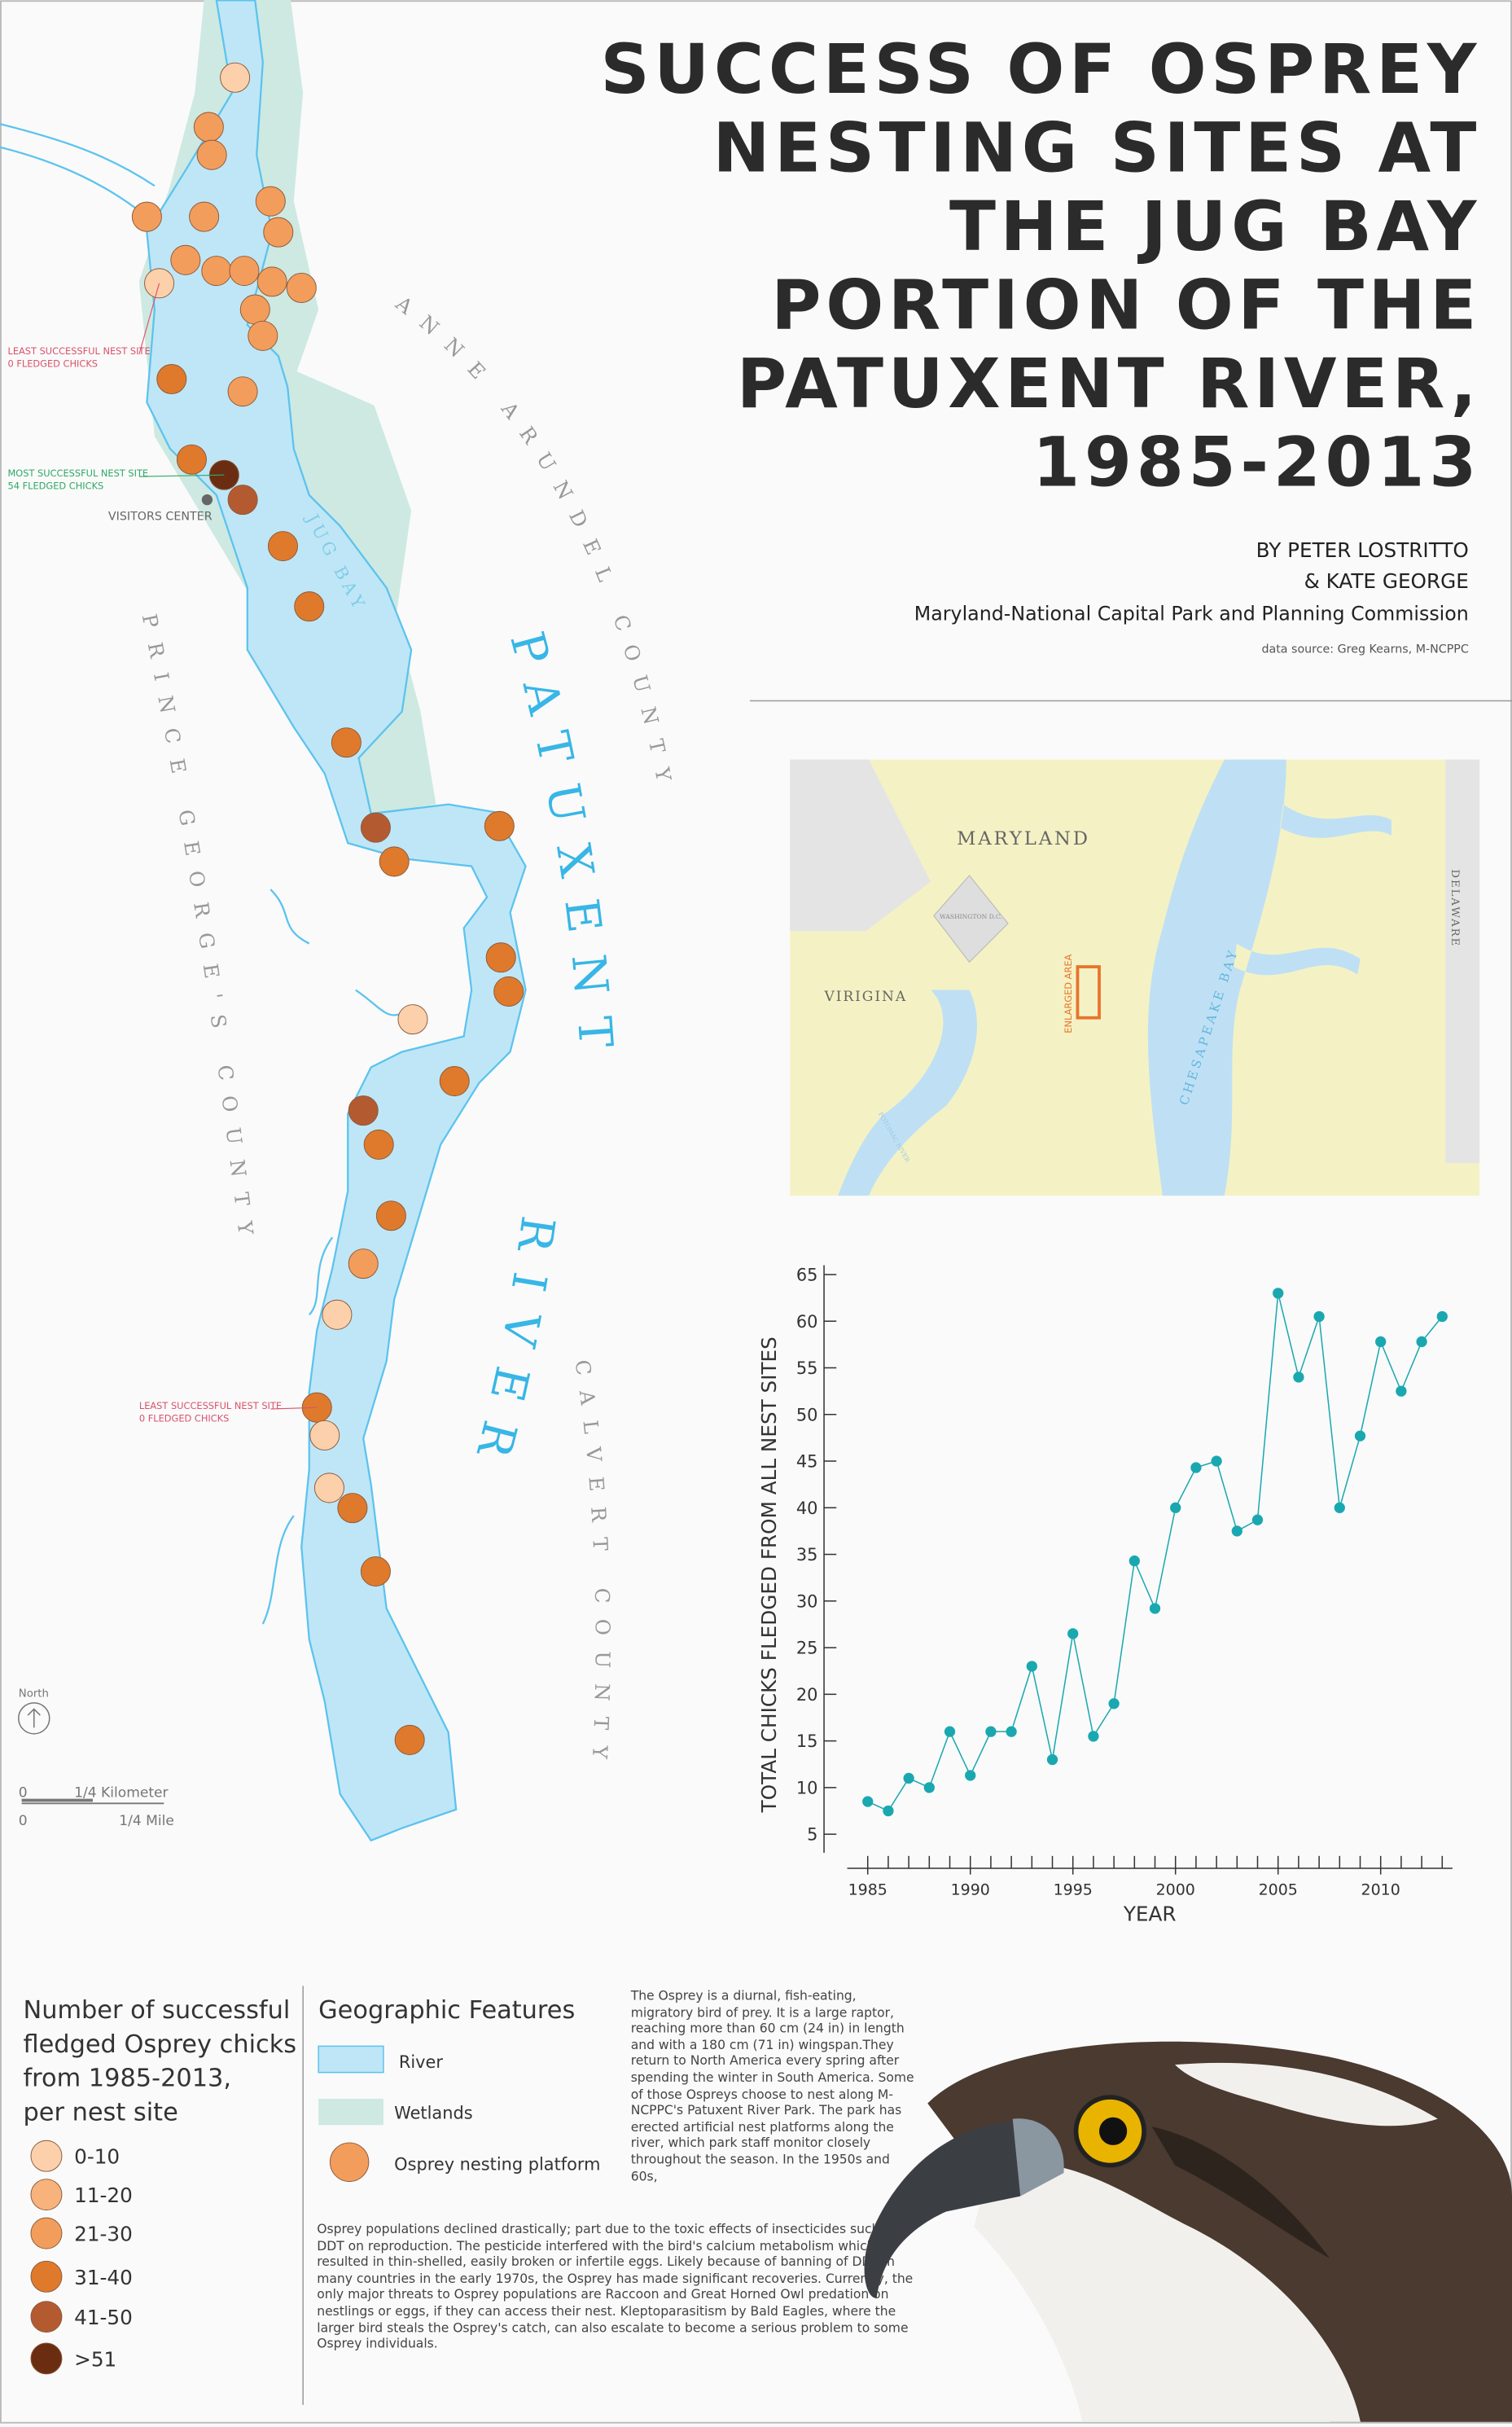  Describe the element at coordinates (807, 1275) in the screenshot. I see `y-tick-label: 65` at that location.